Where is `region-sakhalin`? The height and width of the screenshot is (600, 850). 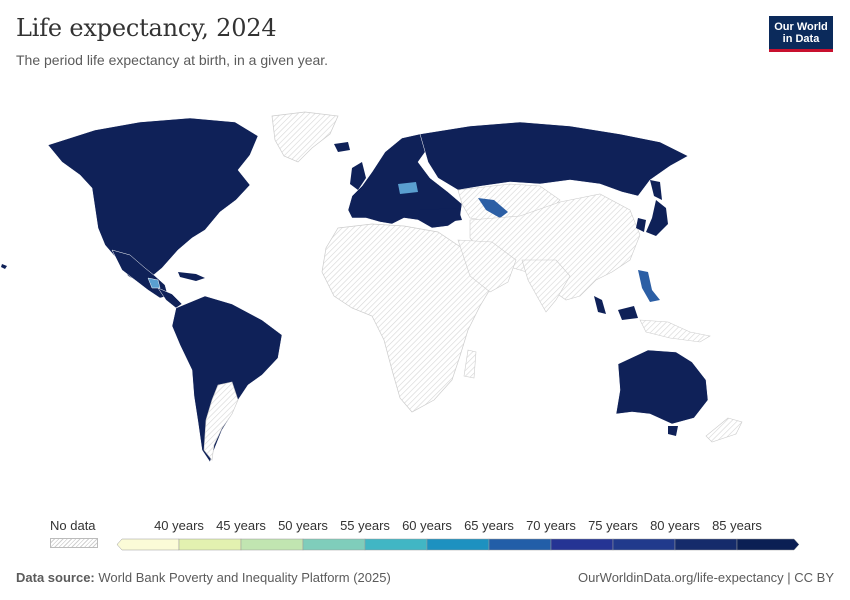
region-sakhalin is located at coordinates (656, 190).